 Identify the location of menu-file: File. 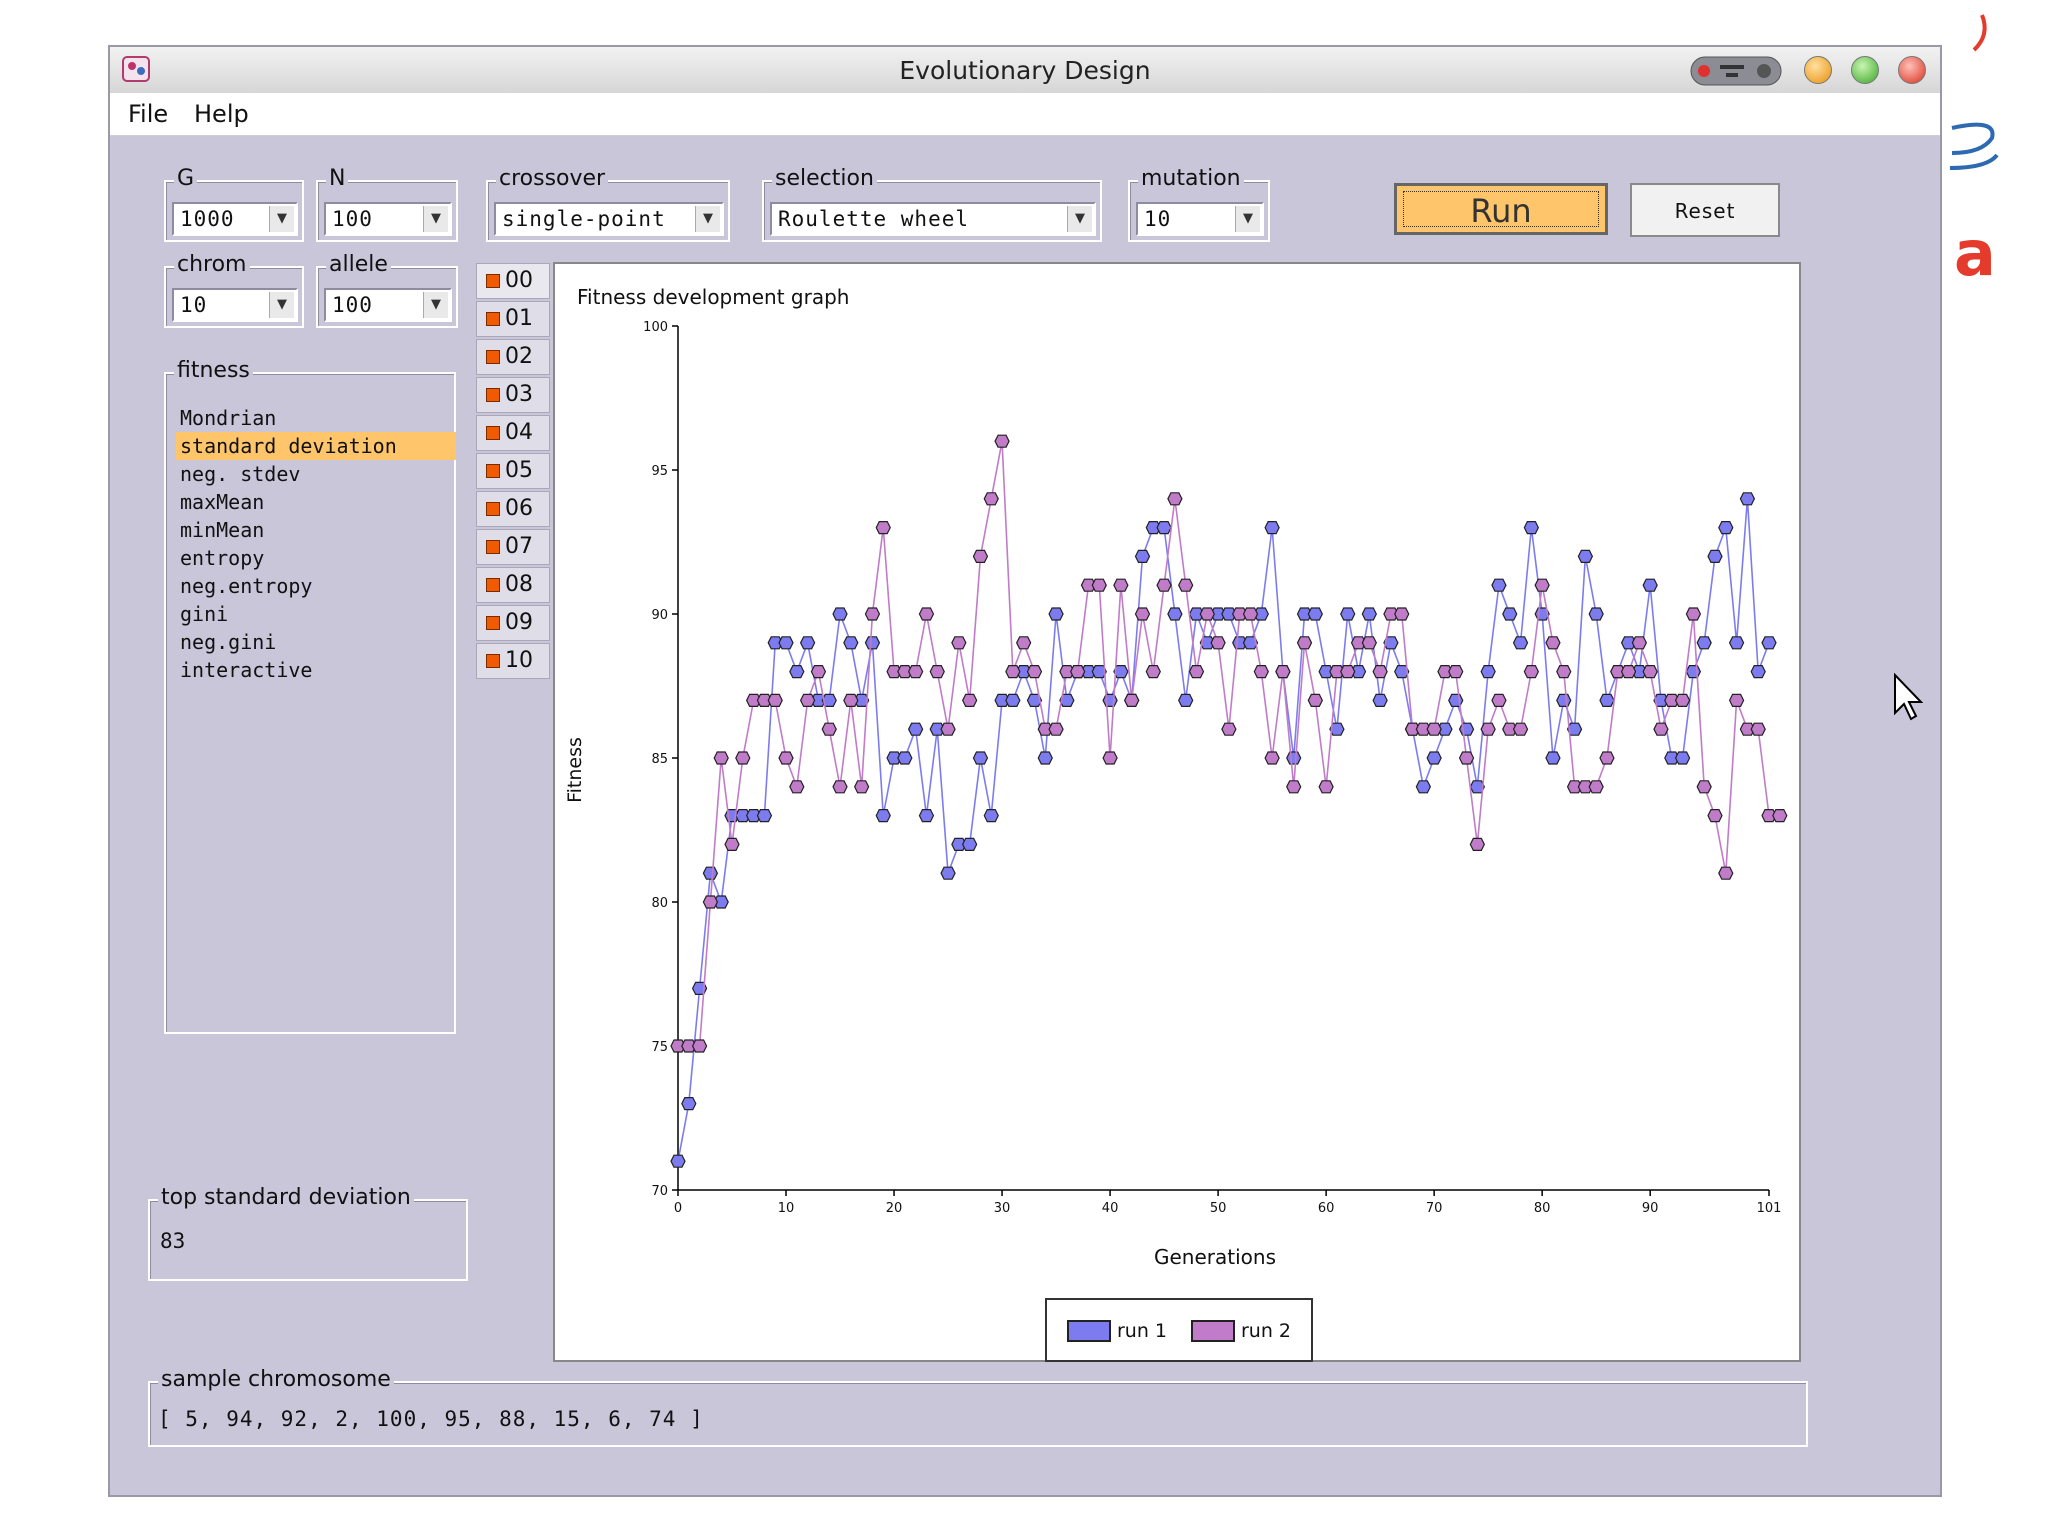
(148, 114).